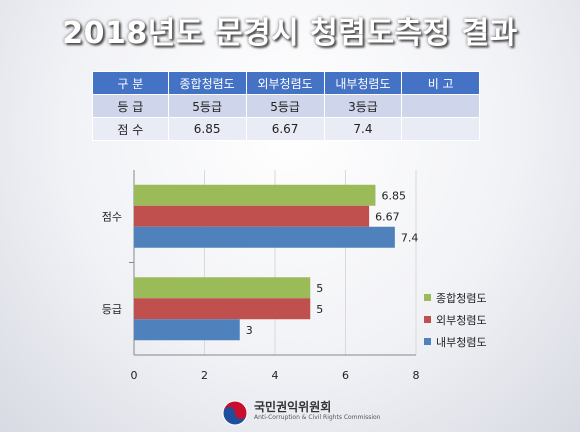  I want to click on x-tick-label: 2, so click(204, 375).